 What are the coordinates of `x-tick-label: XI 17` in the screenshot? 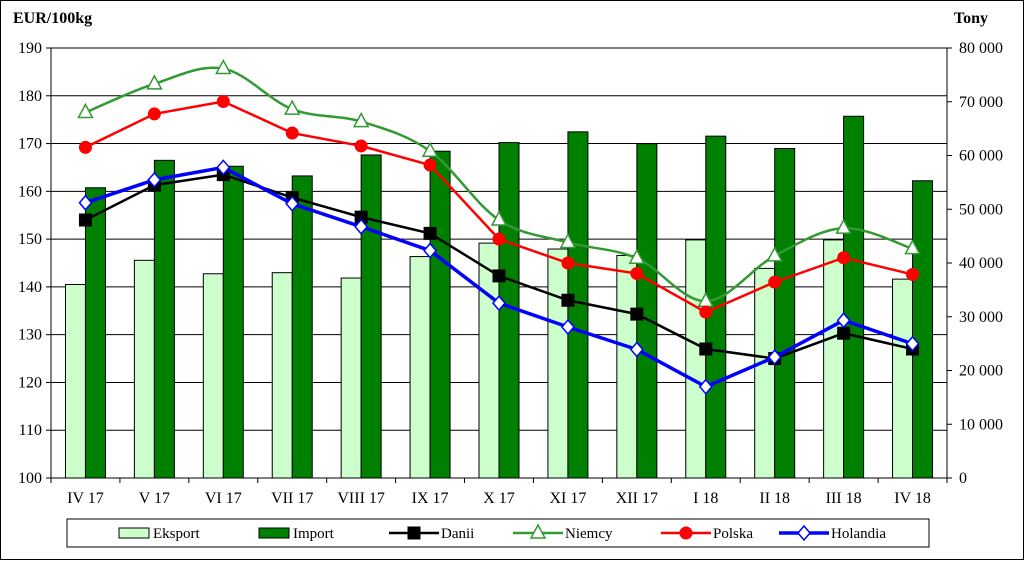 It's located at (567, 498).